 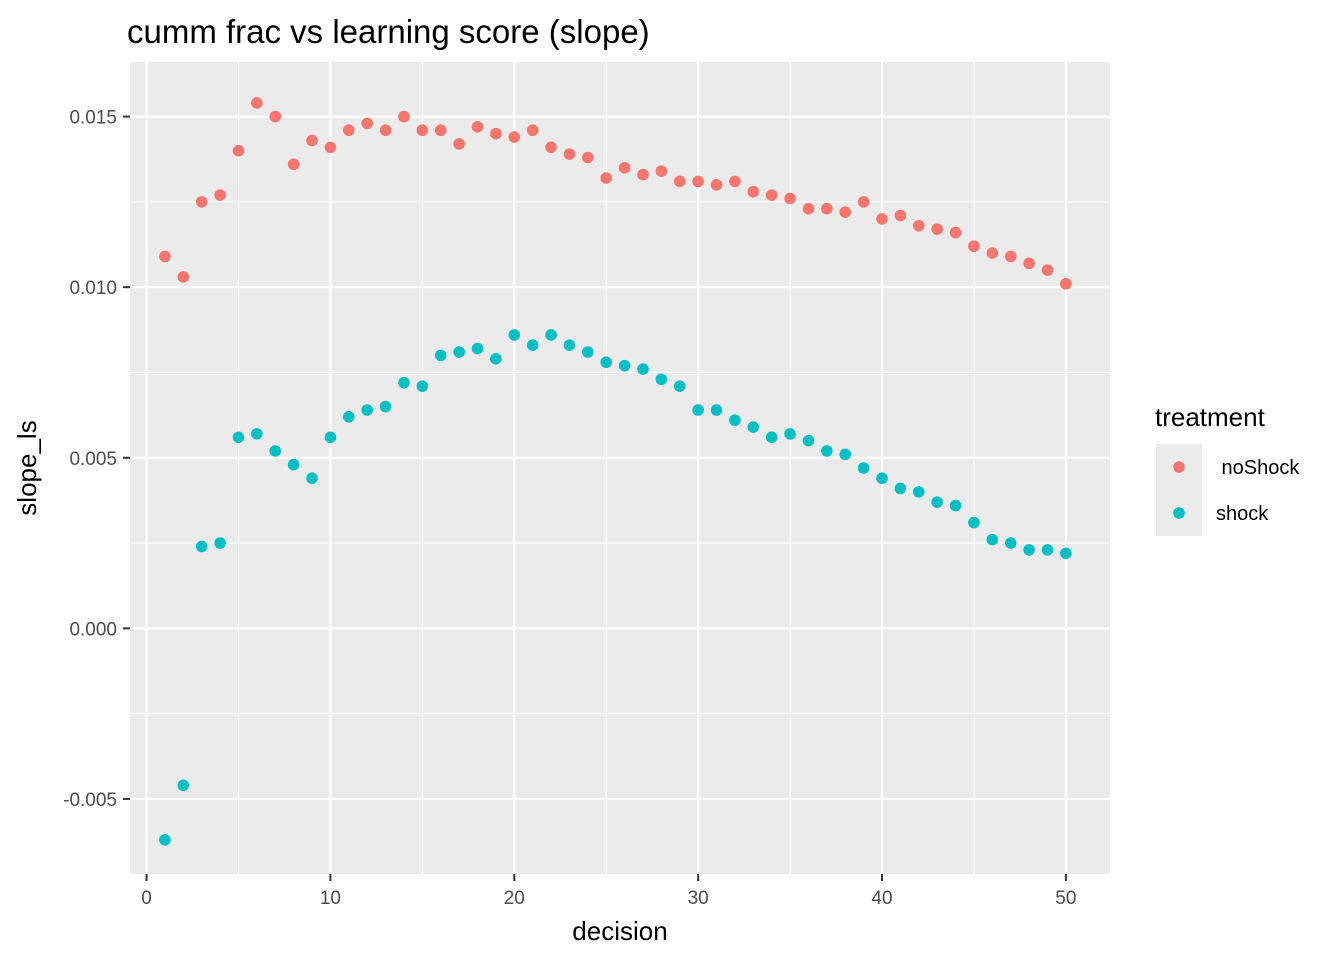 I want to click on y-tick-label: -0.005, so click(x=90, y=800).